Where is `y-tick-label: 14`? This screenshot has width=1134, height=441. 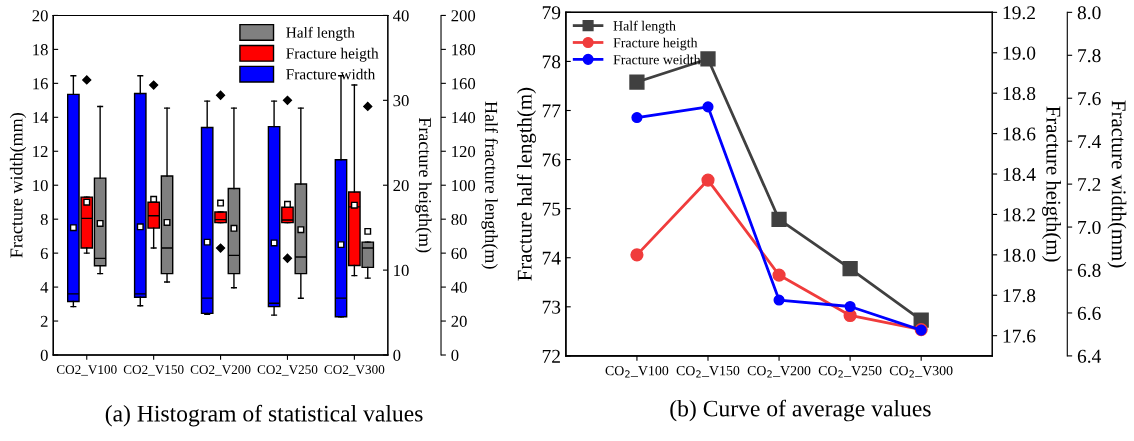 y-tick-label: 14 is located at coordinates (41, 118).